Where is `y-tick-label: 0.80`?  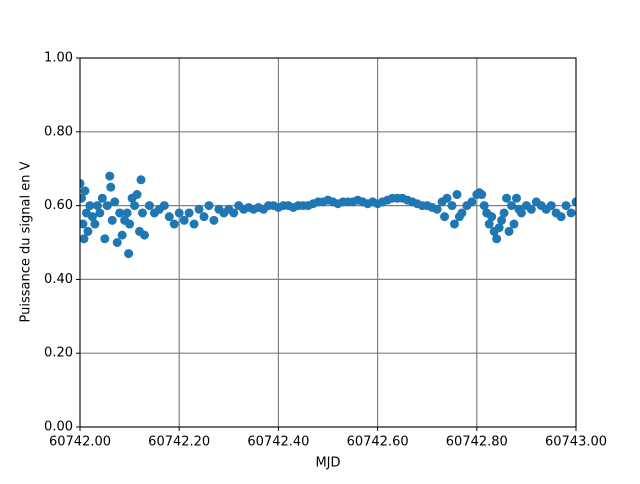 y-tick-label: 0.80 is located at coordinates (58, 131).